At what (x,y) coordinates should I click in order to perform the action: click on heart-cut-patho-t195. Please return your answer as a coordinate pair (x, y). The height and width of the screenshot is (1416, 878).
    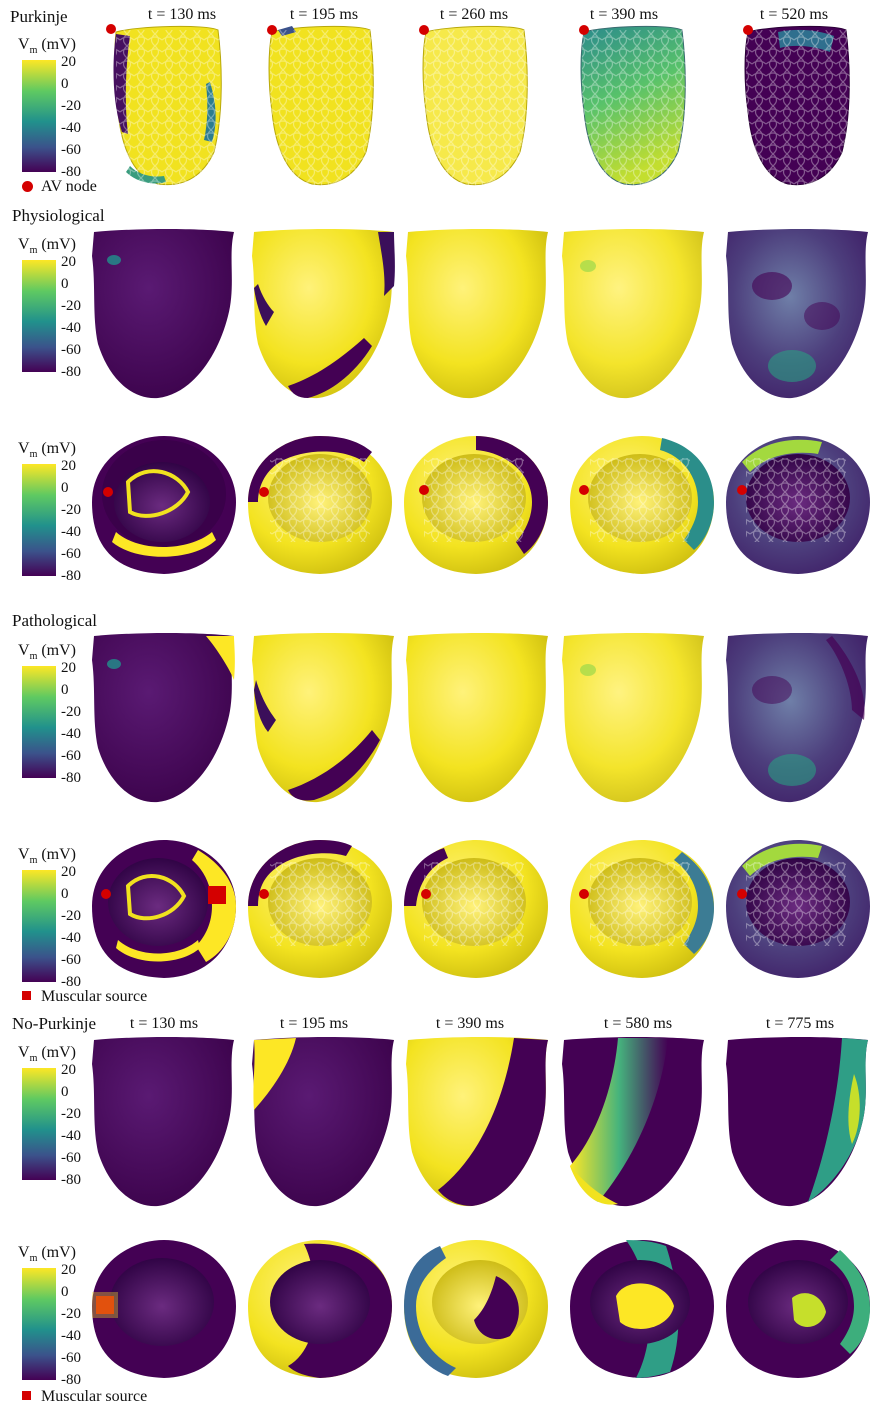
    Looking at the image, I should click on (320, 909).